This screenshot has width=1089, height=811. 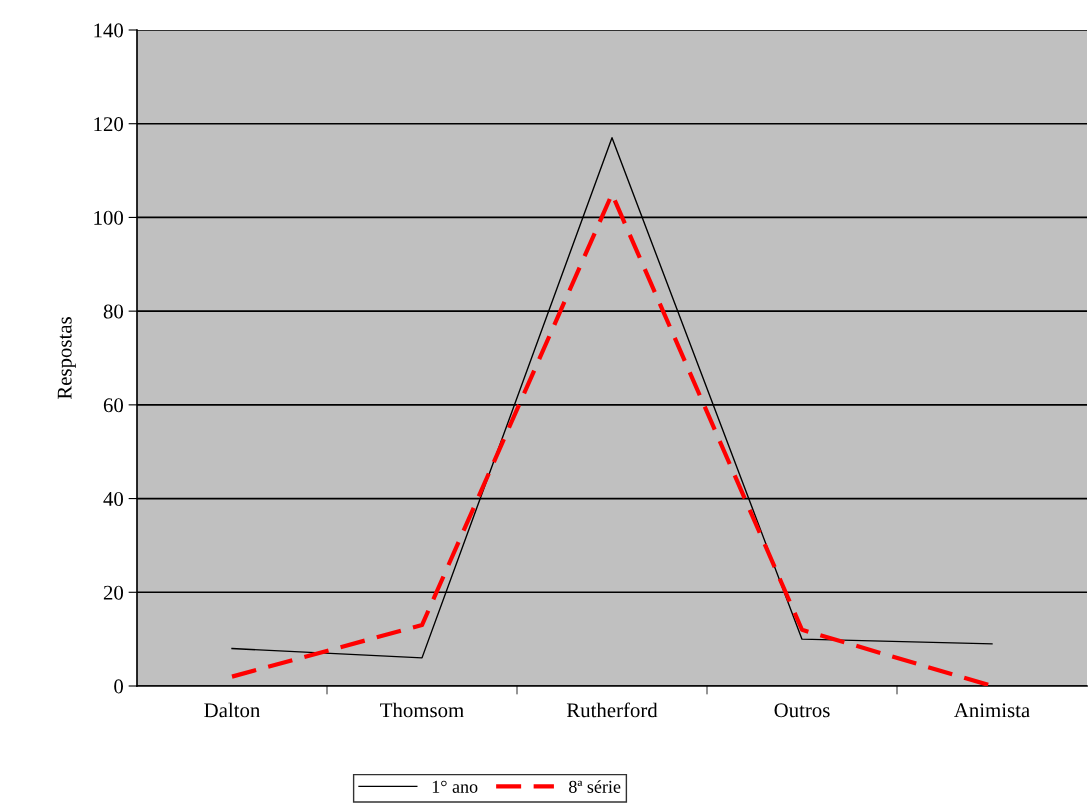 What do you see at coordinates (992, 710) in the screenshot?
I see `x-tick-label: Animista` at bounding box center [992, 710].